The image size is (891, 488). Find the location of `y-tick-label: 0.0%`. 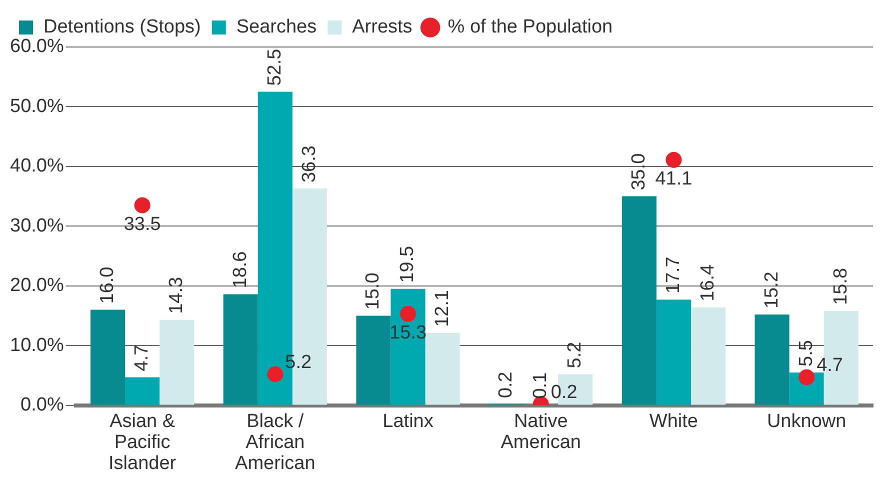

y-tick-label: 0.0% is located at coordinates (42, 405).